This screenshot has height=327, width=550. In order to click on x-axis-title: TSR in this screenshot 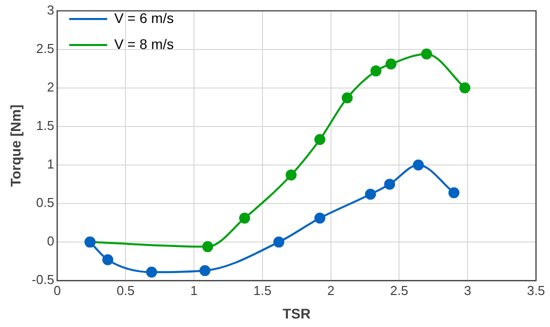, I will do `click(296, 313)`.